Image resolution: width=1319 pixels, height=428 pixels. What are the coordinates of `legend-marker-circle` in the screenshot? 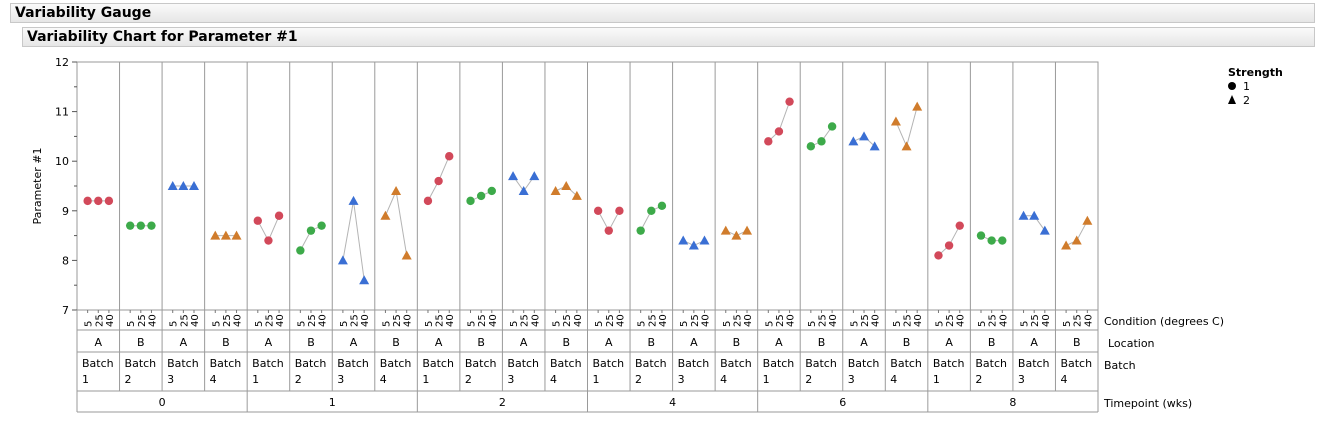 It's located at (1232, 86).